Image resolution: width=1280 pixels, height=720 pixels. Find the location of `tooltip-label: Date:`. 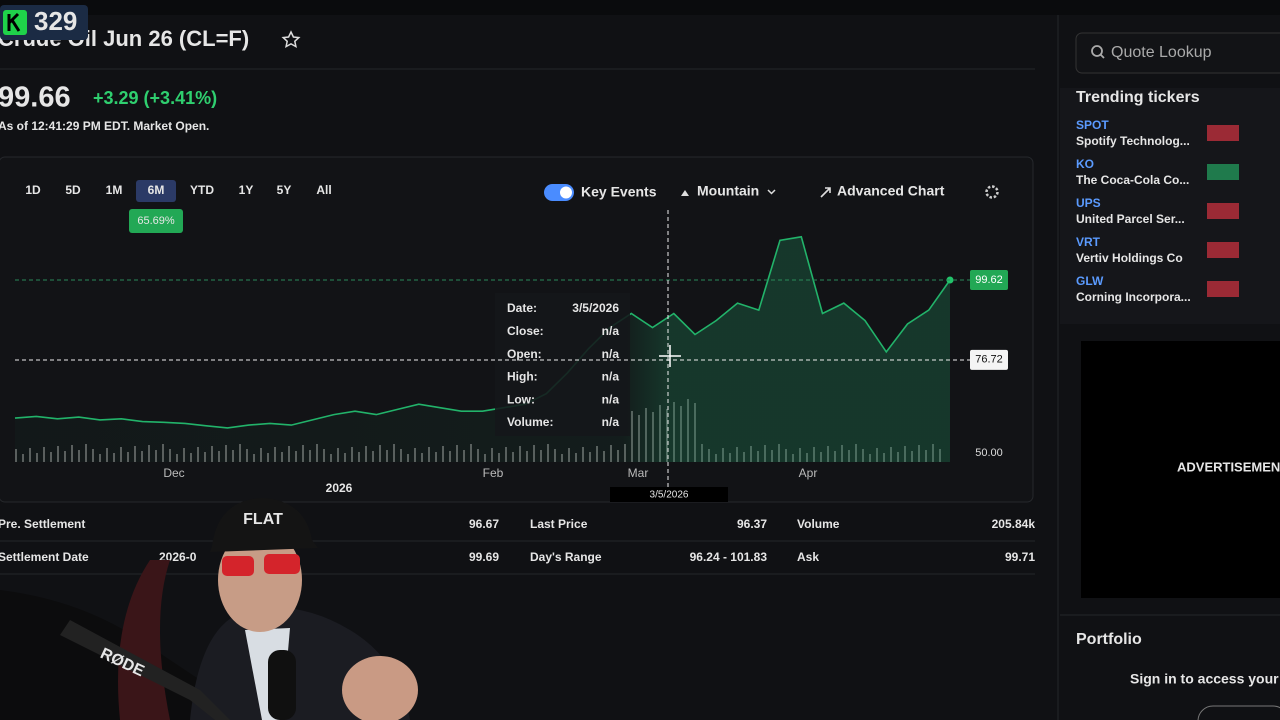

tooltip-label: Date: is located at coordinates (522, 308).